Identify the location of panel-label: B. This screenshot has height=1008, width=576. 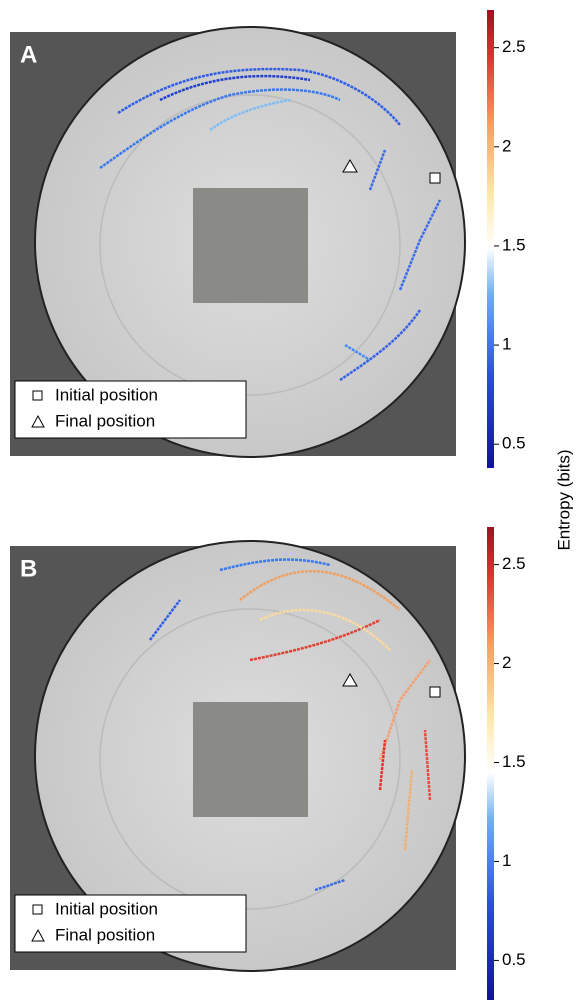
(28, 568).